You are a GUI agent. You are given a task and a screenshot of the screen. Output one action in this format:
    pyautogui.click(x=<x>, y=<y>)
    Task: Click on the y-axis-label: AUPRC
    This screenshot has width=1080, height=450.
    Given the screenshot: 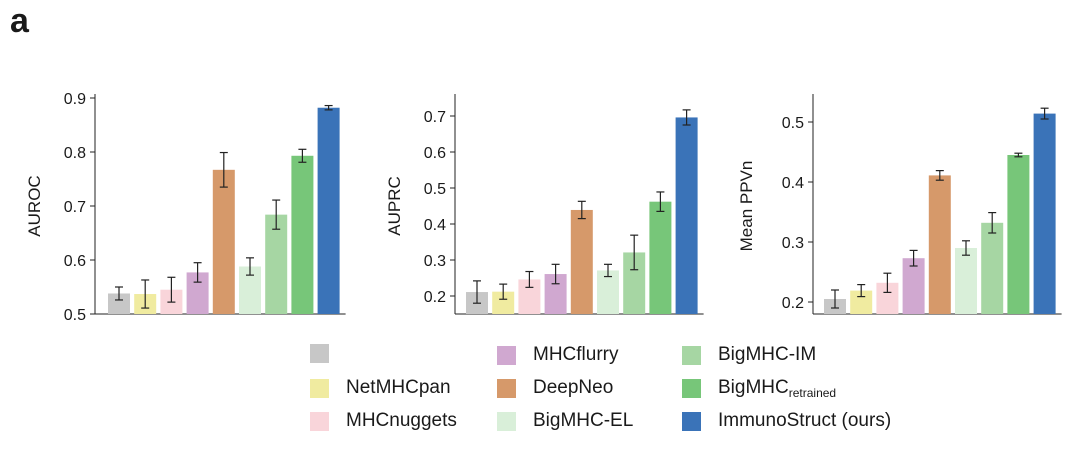 What is the action you would take?
    pyautogui.click(x=394, y=206)
    